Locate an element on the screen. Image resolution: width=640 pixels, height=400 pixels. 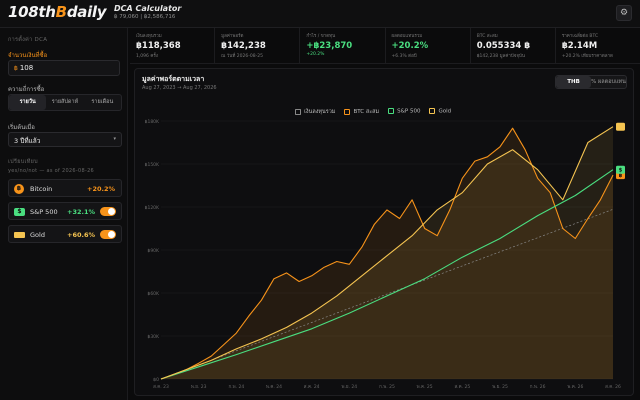
app-title: DCA Calculator is located at coordinates (148, 8).